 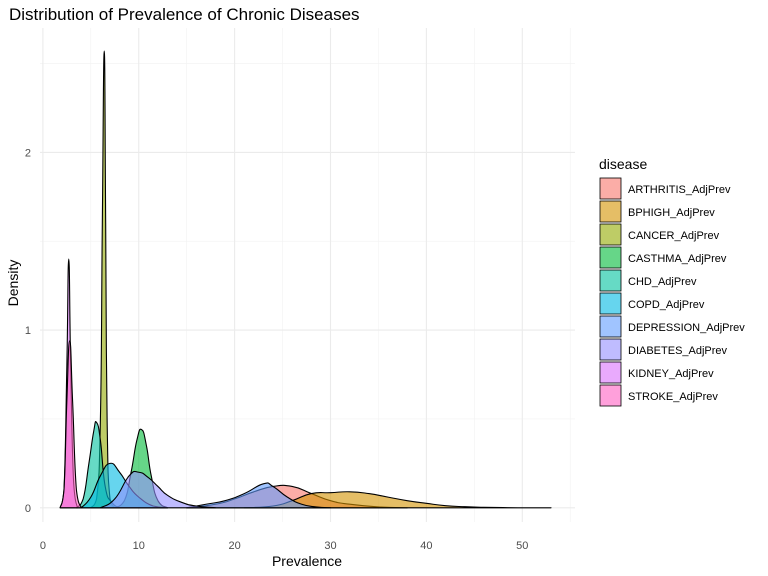 What do you see at coordinates (13, 283) in the screenshot?
I see `y-axis-title: Density` at bounding box center [13, 283].